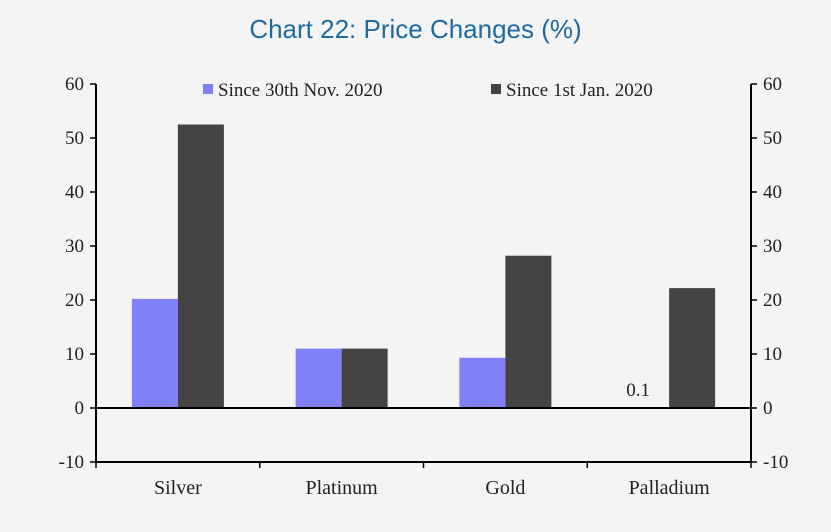 The image size is (831, 532). What do you see at coordinates (670, 488) in the screenshot?
I see `x-tick-label: Palladium` at bounding box center [670, 488].